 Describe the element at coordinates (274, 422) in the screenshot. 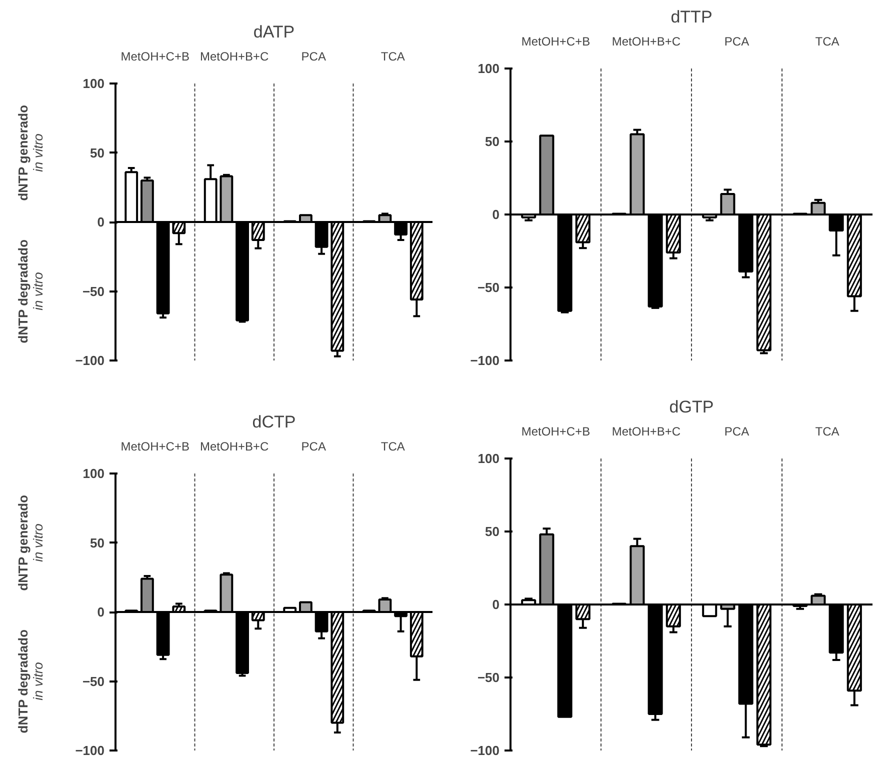

I see `chart-title: dCTP` at that location.